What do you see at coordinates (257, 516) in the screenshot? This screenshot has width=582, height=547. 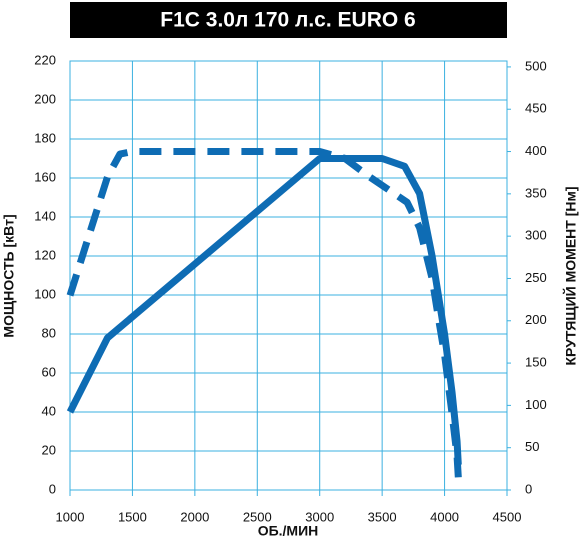 I see `x-tick-label: 2500` at bounding box center [257, 516].